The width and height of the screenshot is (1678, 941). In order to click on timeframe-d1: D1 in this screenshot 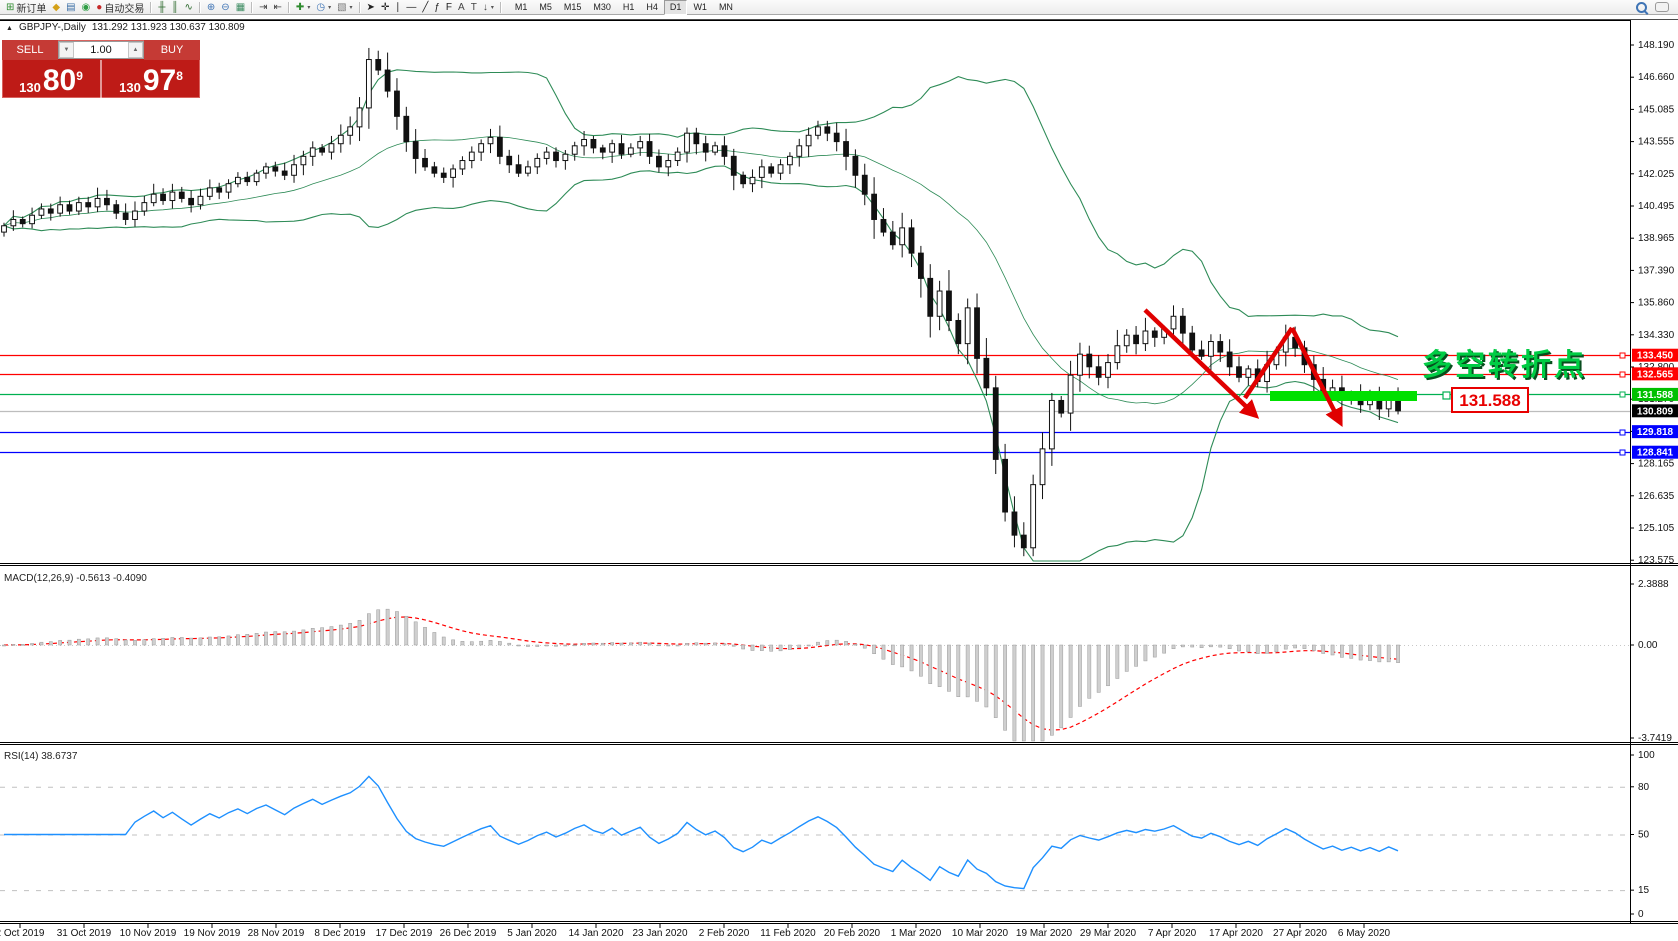, I will do `click(675, 7)`.